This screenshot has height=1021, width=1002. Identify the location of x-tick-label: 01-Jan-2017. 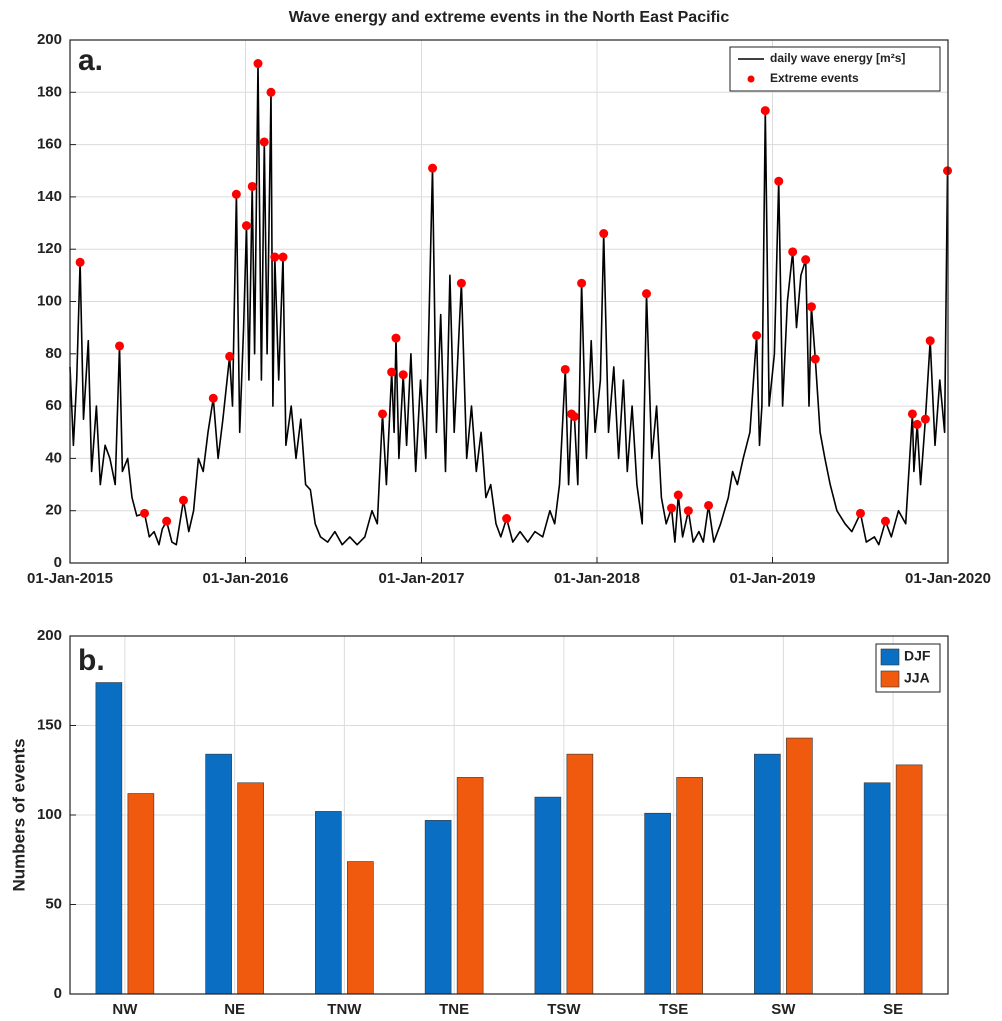
(422, 578).